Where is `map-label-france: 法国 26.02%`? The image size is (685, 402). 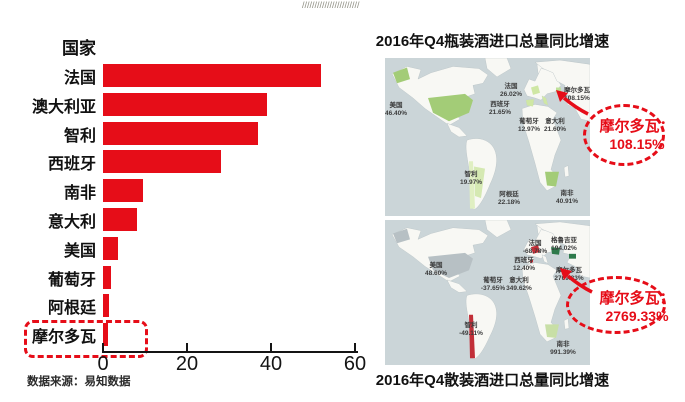
map-label-france: 法国 26.02% is located at coordinates (511, 90).